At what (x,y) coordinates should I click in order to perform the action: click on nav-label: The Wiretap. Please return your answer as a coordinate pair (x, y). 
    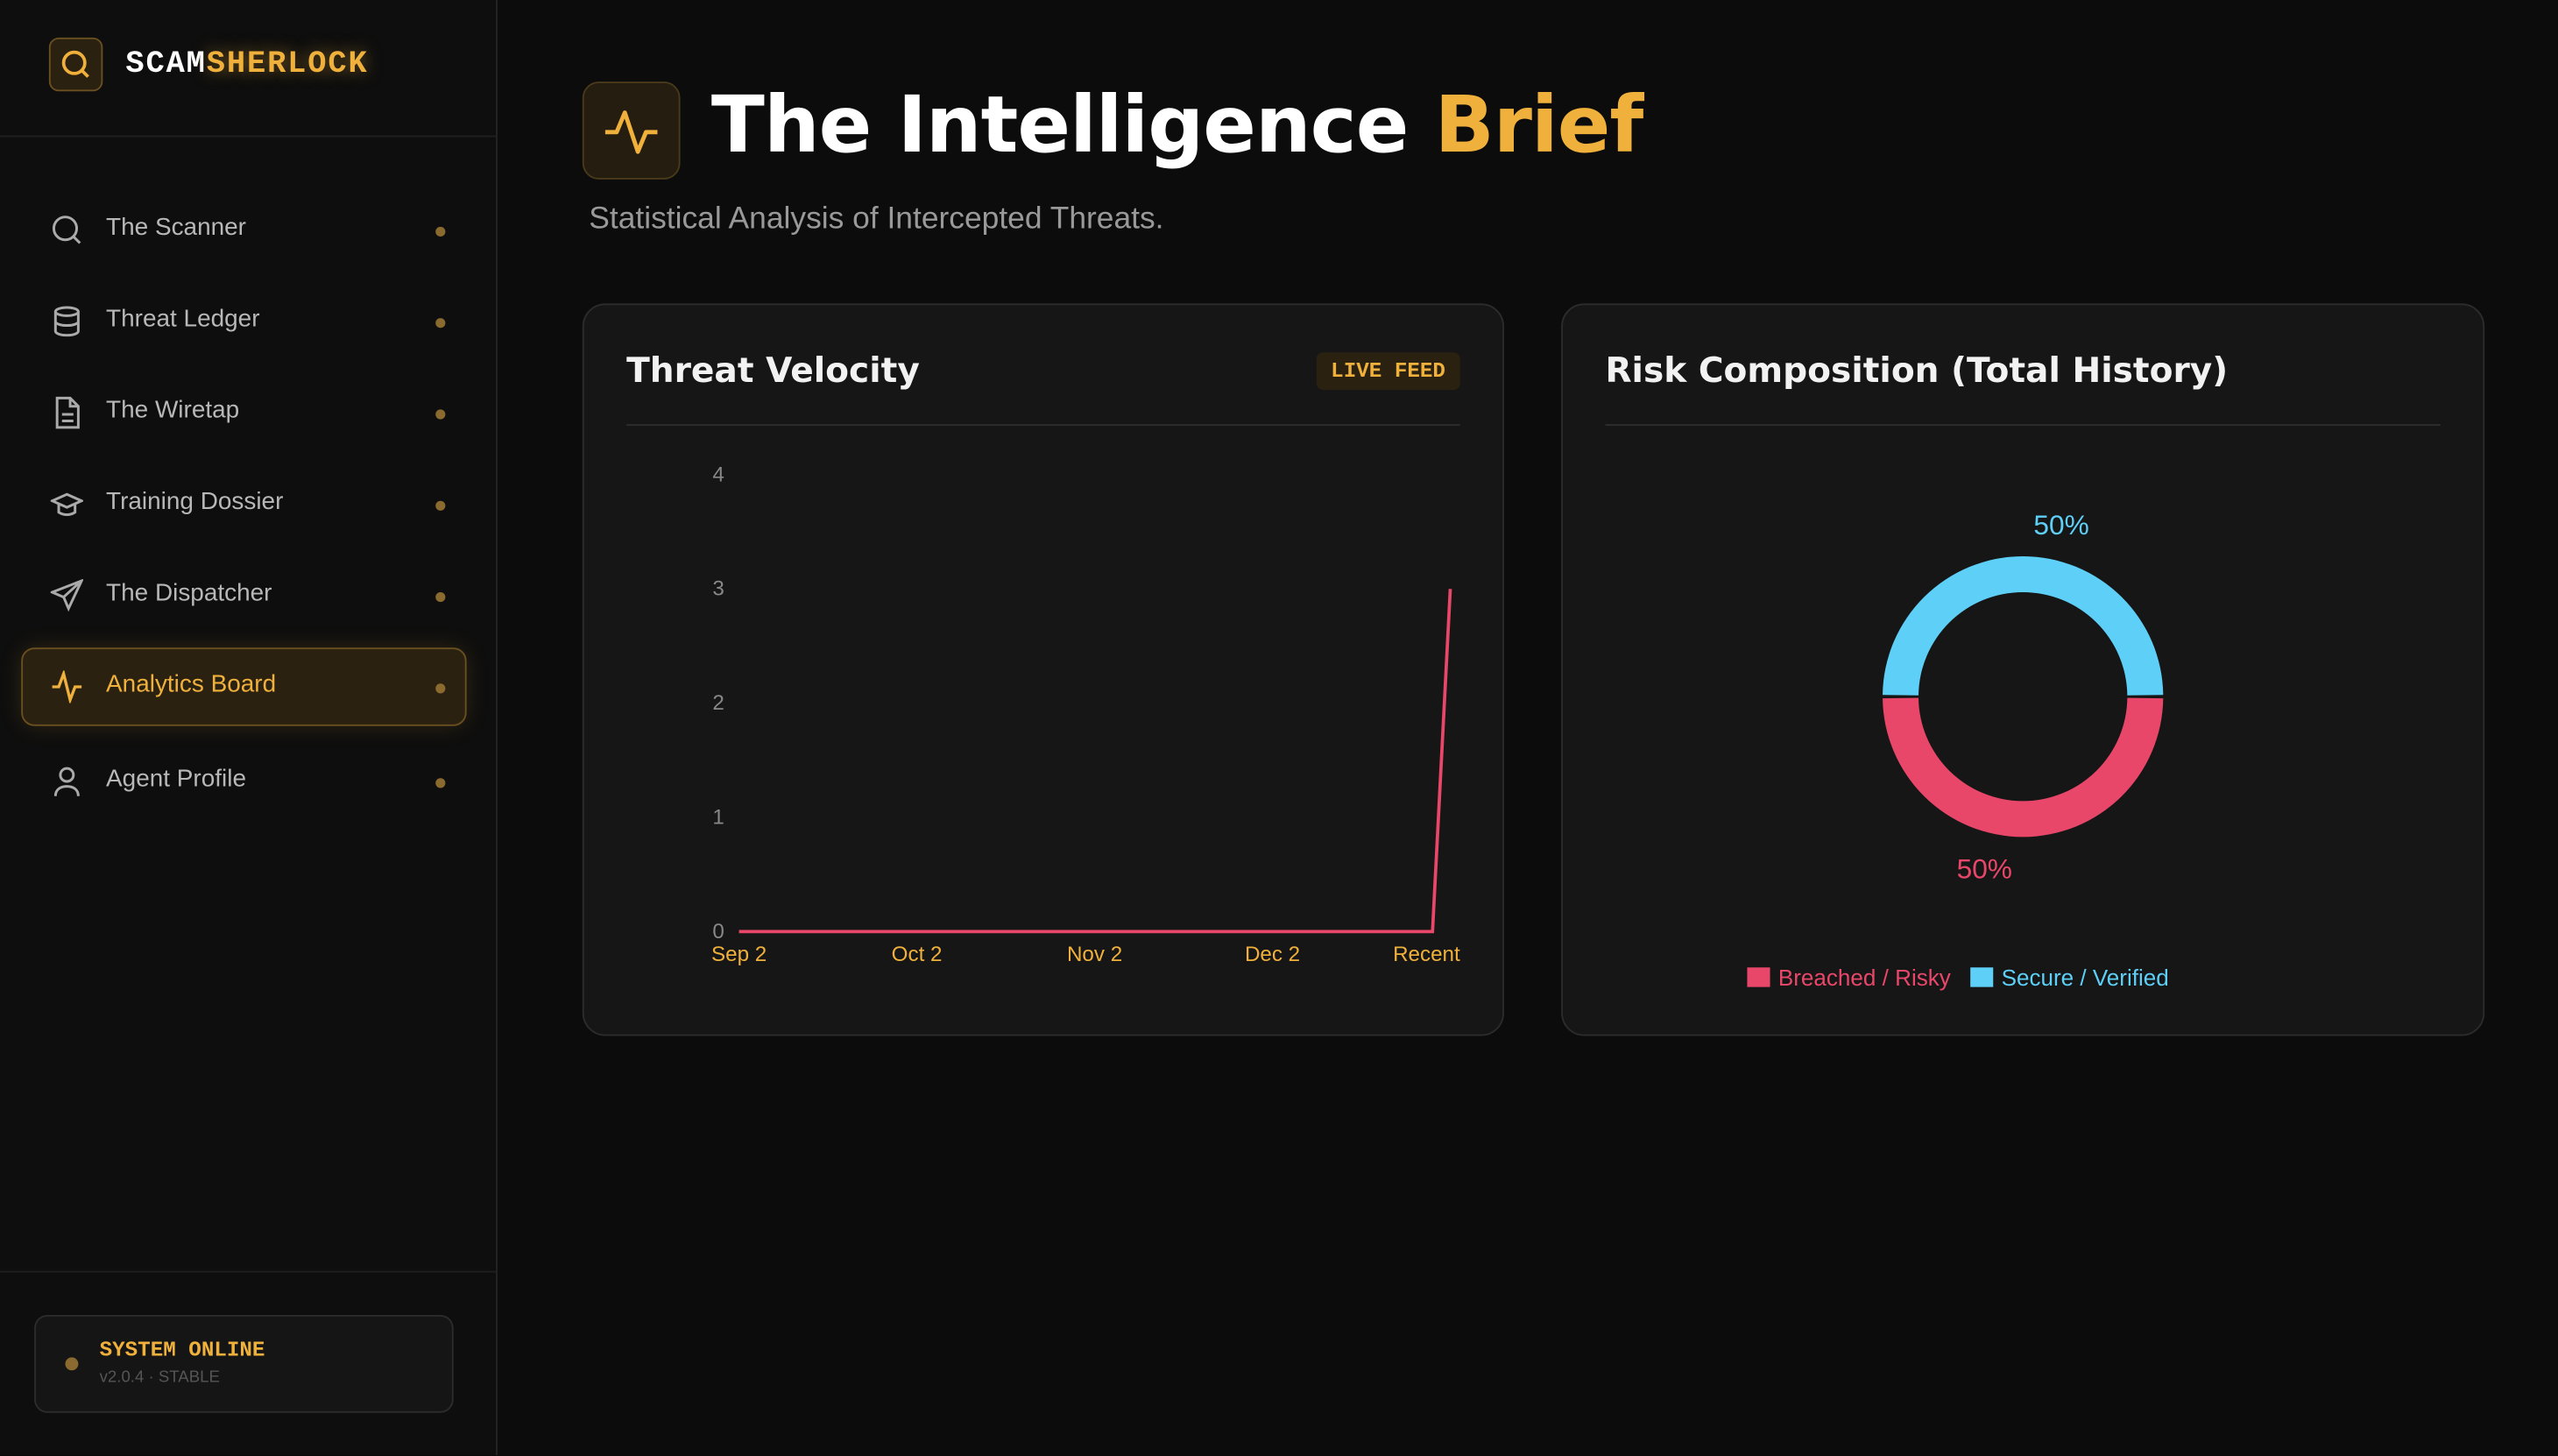
    Looking at the image, I should click on (173, 410).